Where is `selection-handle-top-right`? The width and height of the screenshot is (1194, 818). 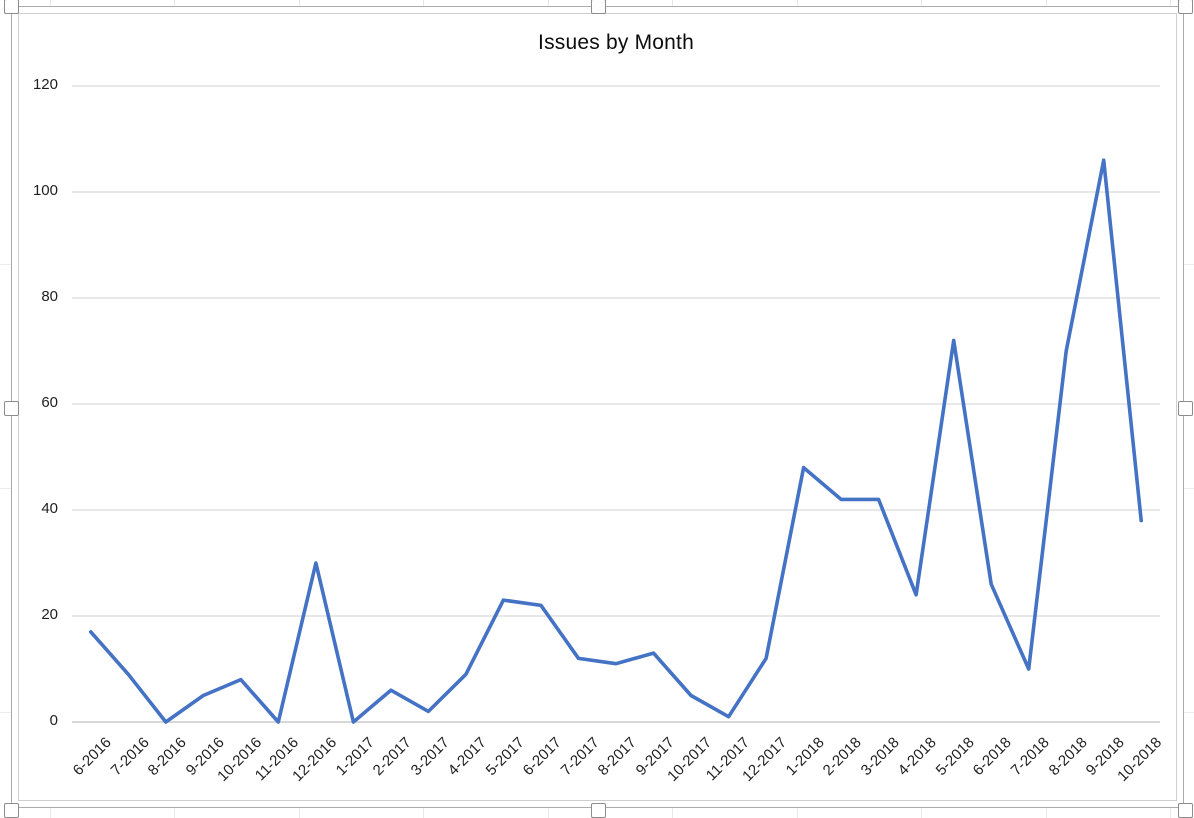
selection-handle-top-right is located at coordinates (1185, 7).